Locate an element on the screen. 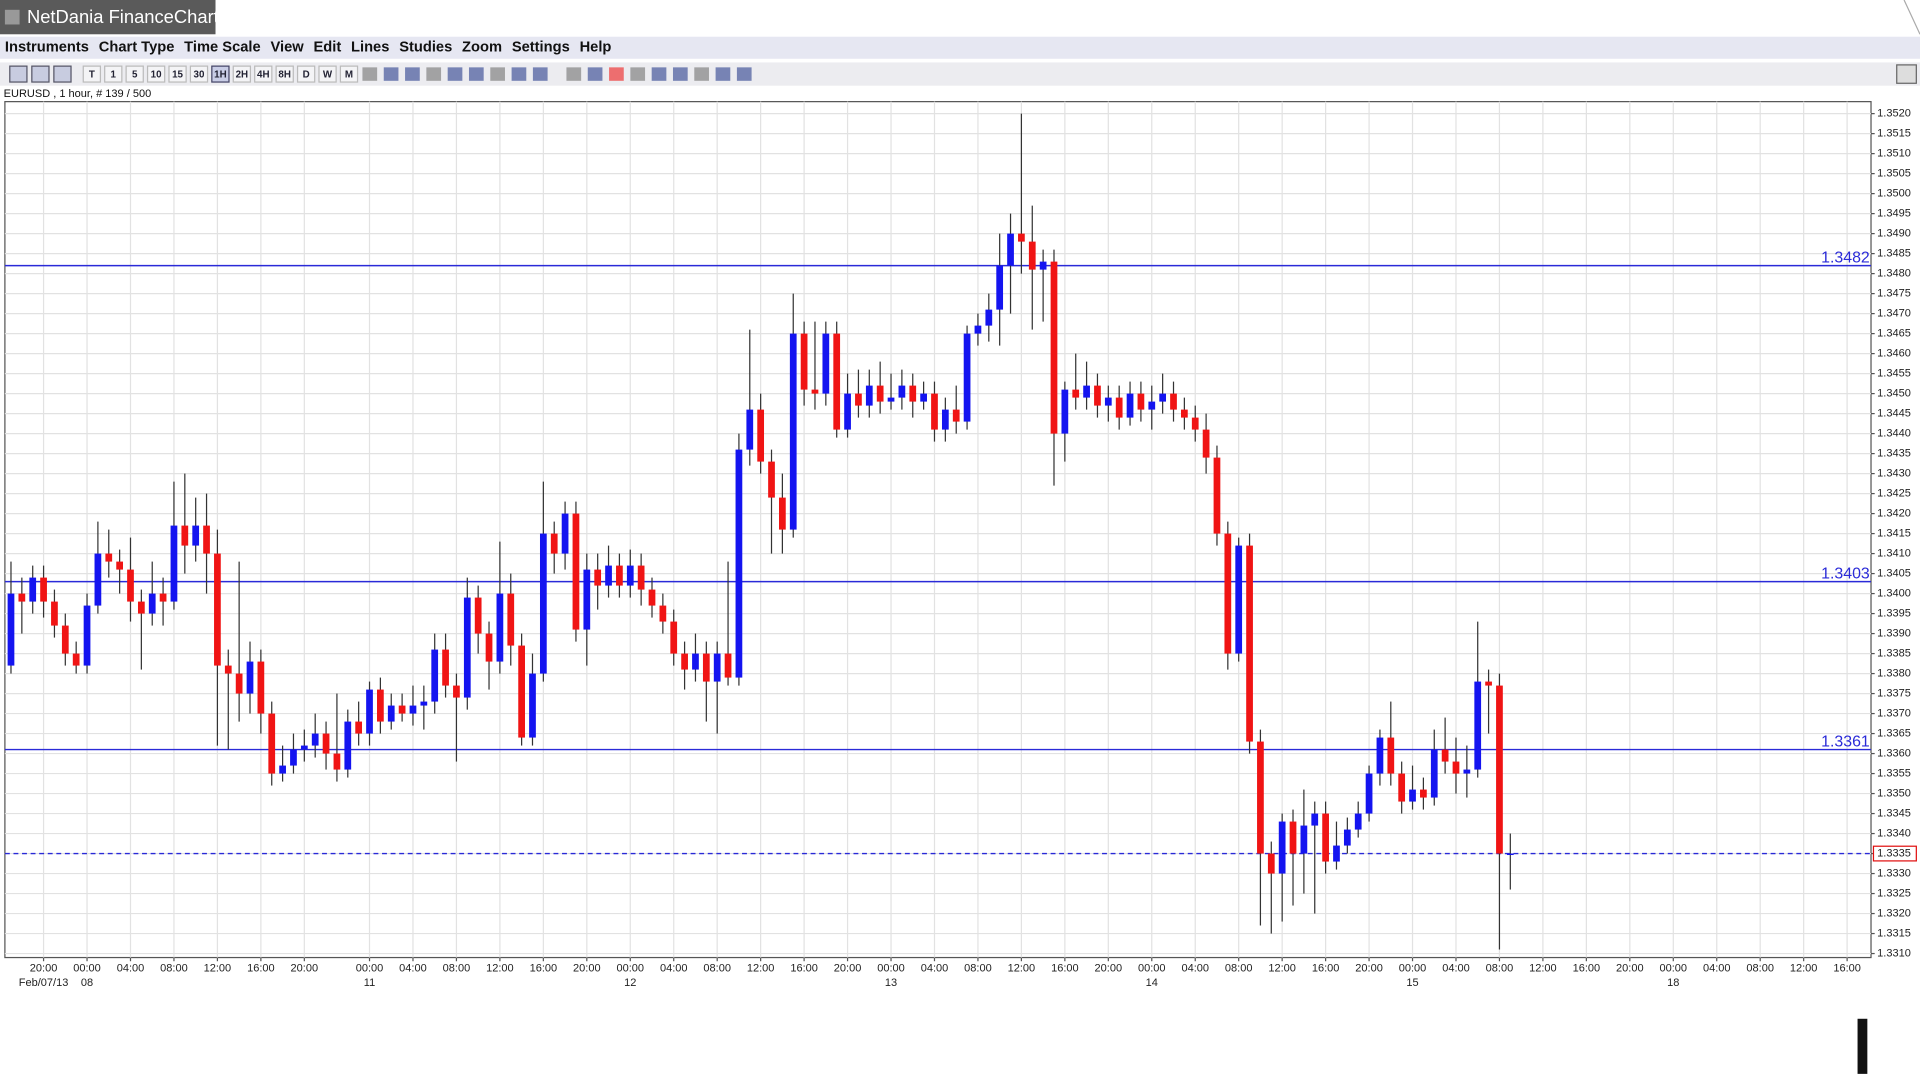  timeframe-label: 4H is located at coordinates (263, 74).